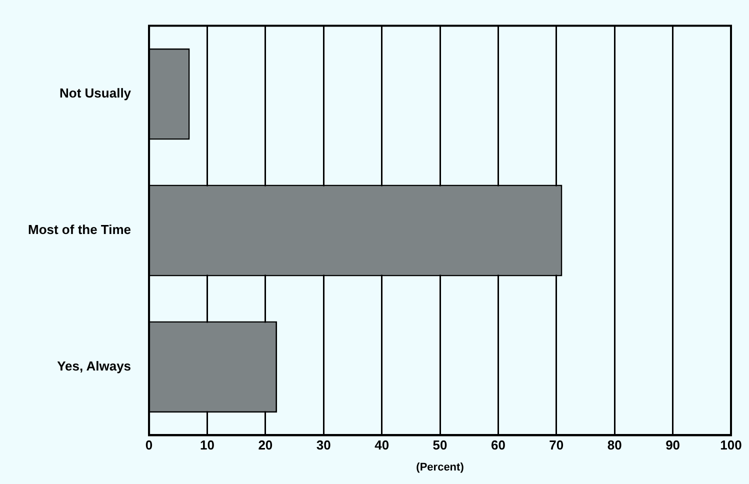 The height and width of the screenshot is (484, 749). Describe the element at coordinates (556, 445) in the screenshot. I see `x-tick-label: 70` at that location.